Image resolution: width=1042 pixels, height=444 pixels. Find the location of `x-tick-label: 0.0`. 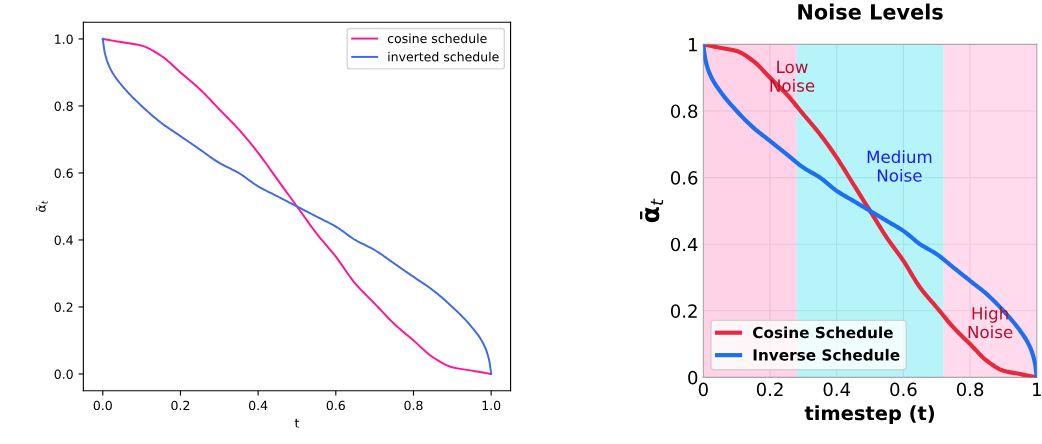

x-tick-label: 0.0 is located at coordinates (102, 405).